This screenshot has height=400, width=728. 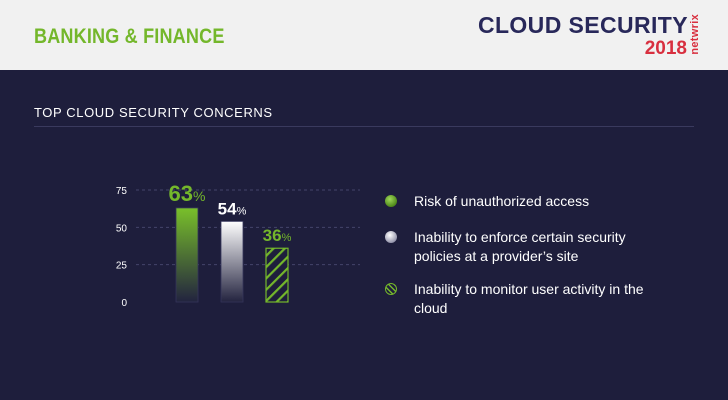 What do you see at coordinates (124, 303) in the screenshot?
I see `y-tick-label: 0` at bounding box center [124, 303].